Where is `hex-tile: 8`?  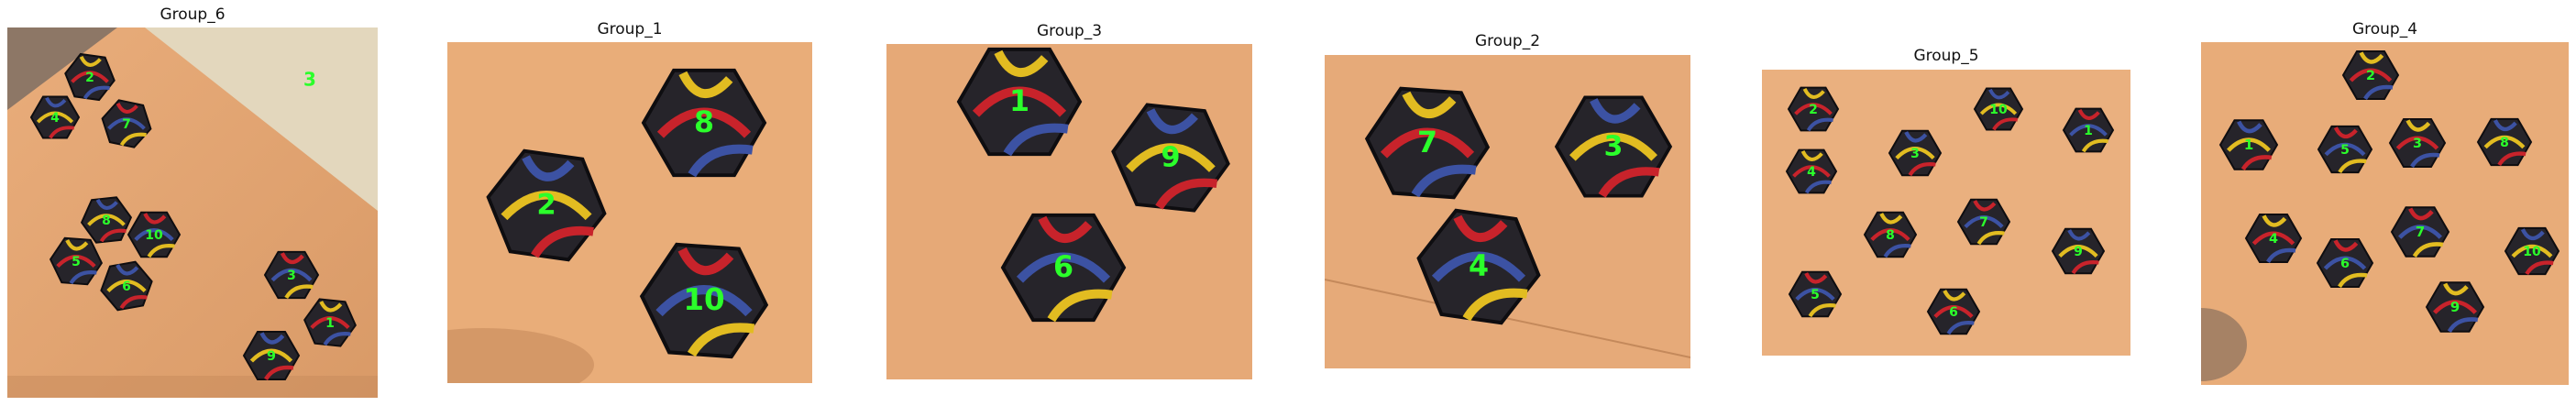
hex-tile: 8 is located at coordinates (1890, 234).